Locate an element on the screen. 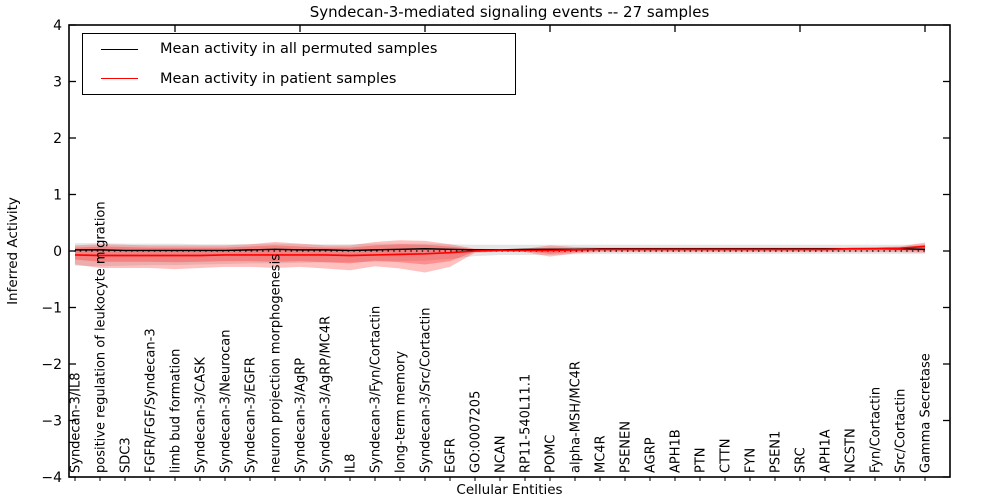  x-tick-label: Syndecan-3/Src/Cortactin is located at coordinates (426, 390).